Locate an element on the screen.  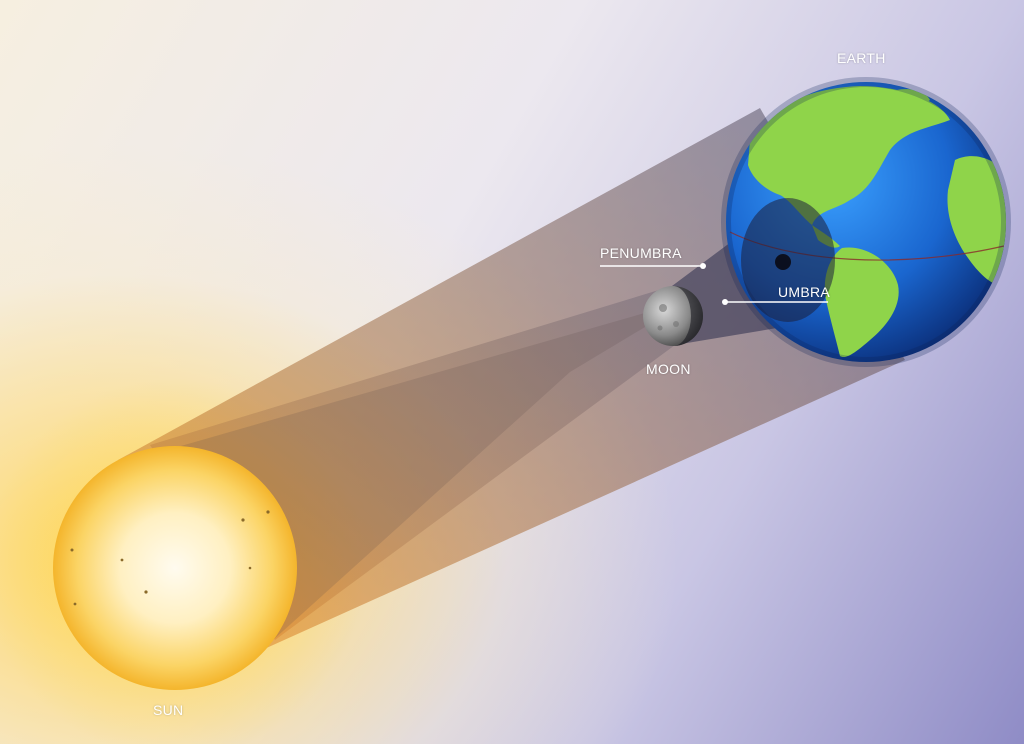
greenland-landmass is located at coordinates (910, 98).